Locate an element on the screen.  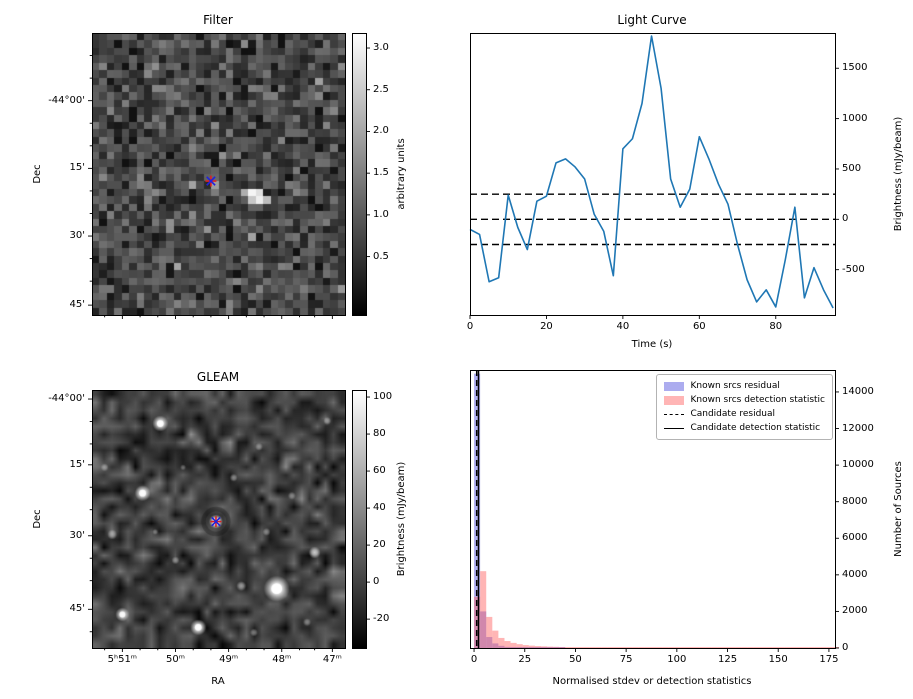
tick-label: 47ᵐ is located at coordinates (332, 659).